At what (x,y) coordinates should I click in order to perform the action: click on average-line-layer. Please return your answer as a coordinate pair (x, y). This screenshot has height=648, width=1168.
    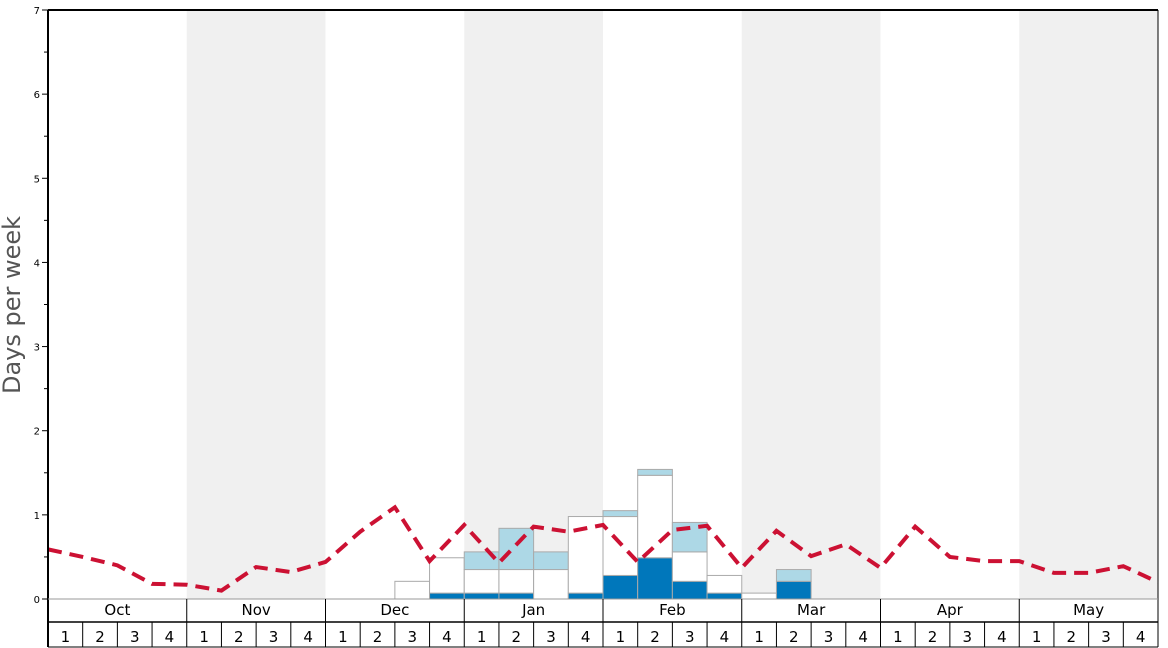
    Looking at the image, I should click on (603, 548).